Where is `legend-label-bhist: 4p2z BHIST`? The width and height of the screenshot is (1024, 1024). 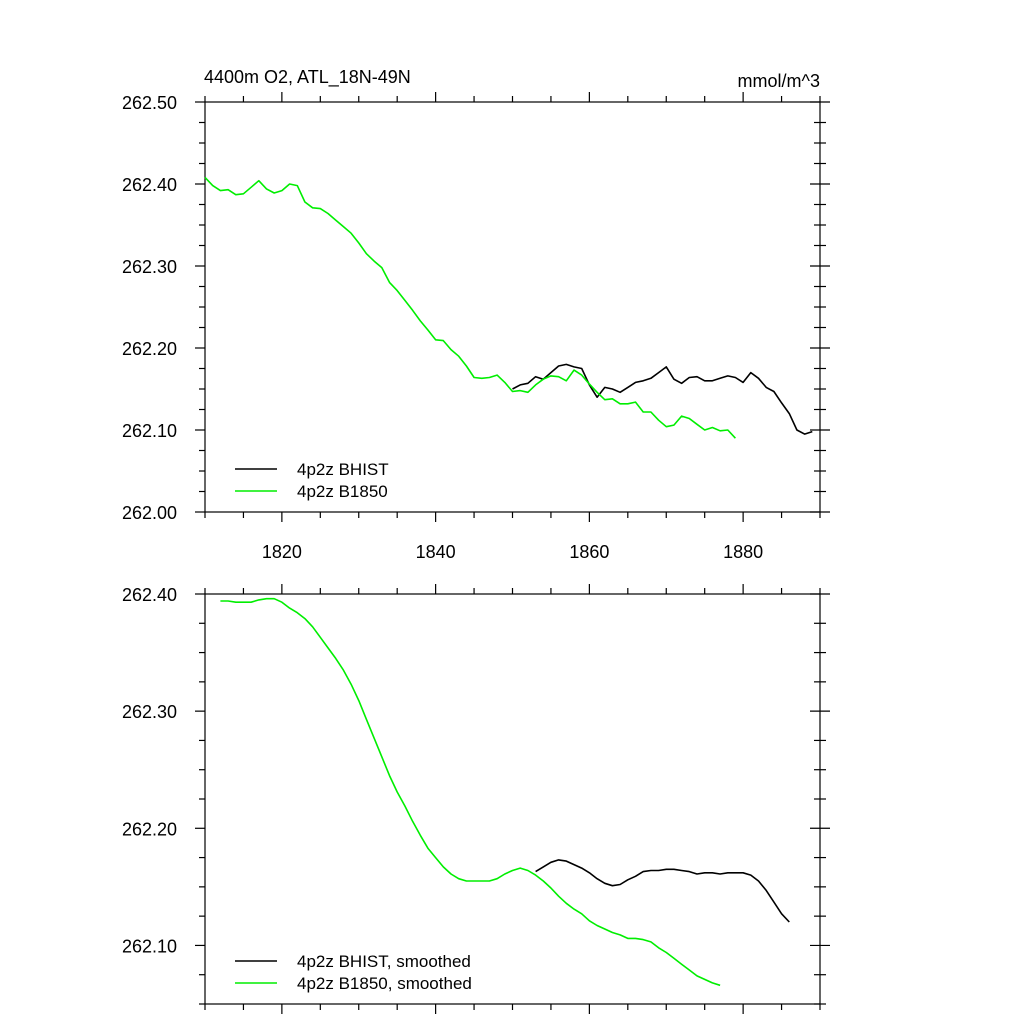
legend-label-bhist: 4p2z BHIST is located at coordinates (343, 469).